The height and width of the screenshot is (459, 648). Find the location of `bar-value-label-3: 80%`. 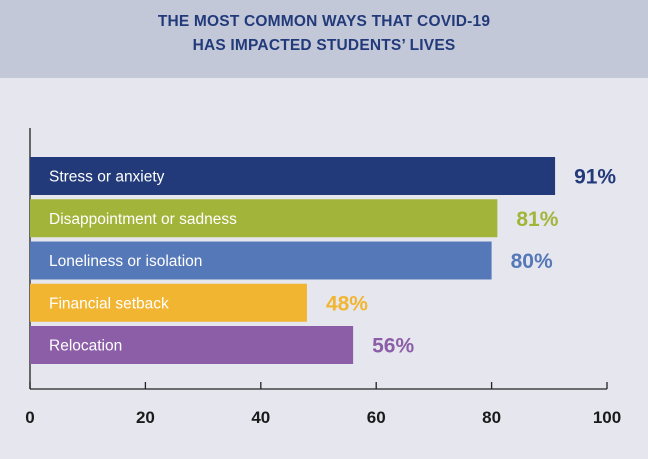

bar-value-label-3: 80% is located at coordinates (532, 261).